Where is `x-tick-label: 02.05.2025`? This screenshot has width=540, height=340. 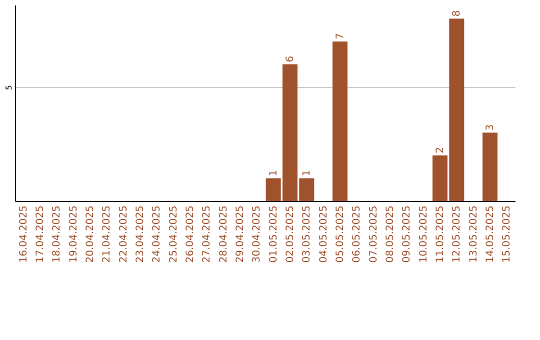
x-tick-label: 02.05.2025 is located at coordinates (290, 234).